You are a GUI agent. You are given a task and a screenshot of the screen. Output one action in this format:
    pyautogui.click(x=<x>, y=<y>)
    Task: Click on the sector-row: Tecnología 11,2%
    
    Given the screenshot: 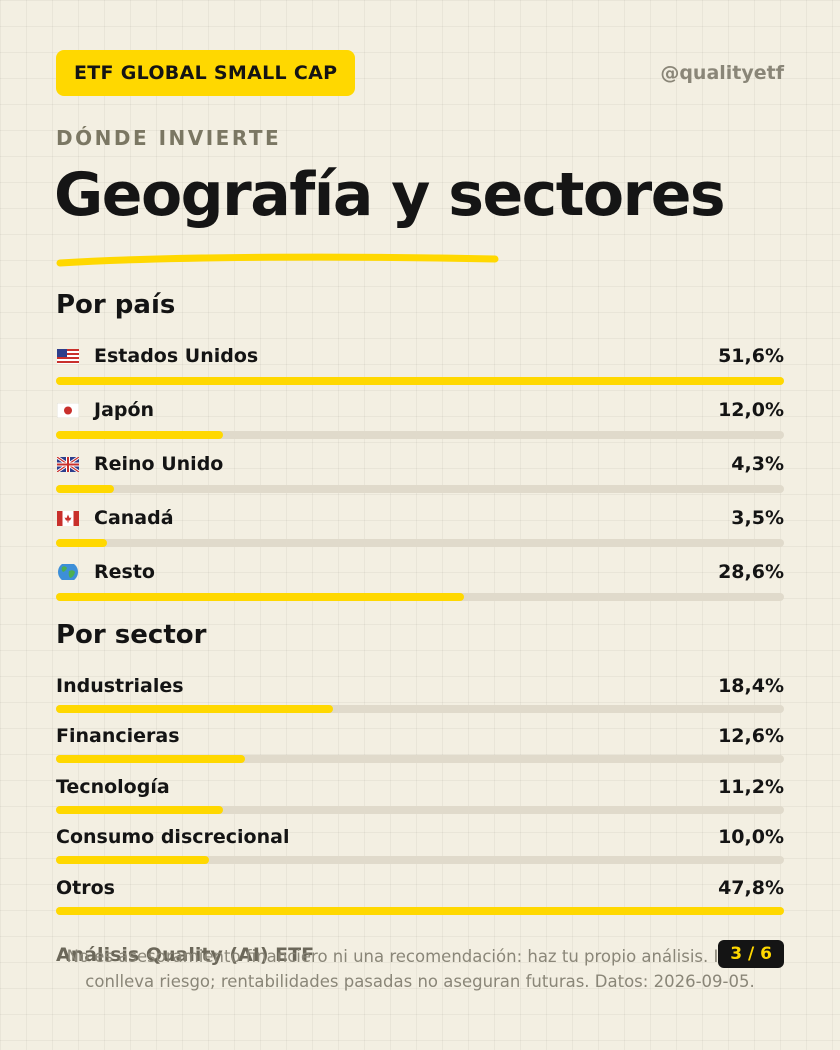 What is the action you would take?
    pyautogui.click(x=420, y=795)
    